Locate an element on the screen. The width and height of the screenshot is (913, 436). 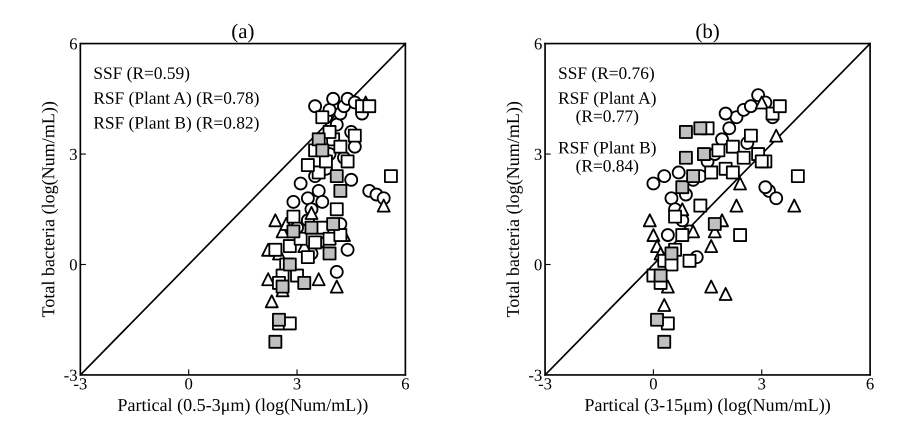
x-axis-title: Partical (0.5-3μm) (log(Num/mL)) is located at coordinates (243, 406).